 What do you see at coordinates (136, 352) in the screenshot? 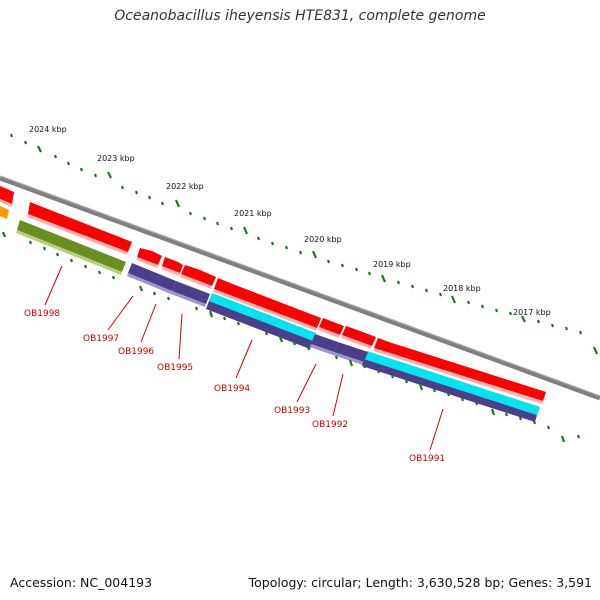
I see `gene-label-ob1996: OB1996` at bounding box center [136, 352].